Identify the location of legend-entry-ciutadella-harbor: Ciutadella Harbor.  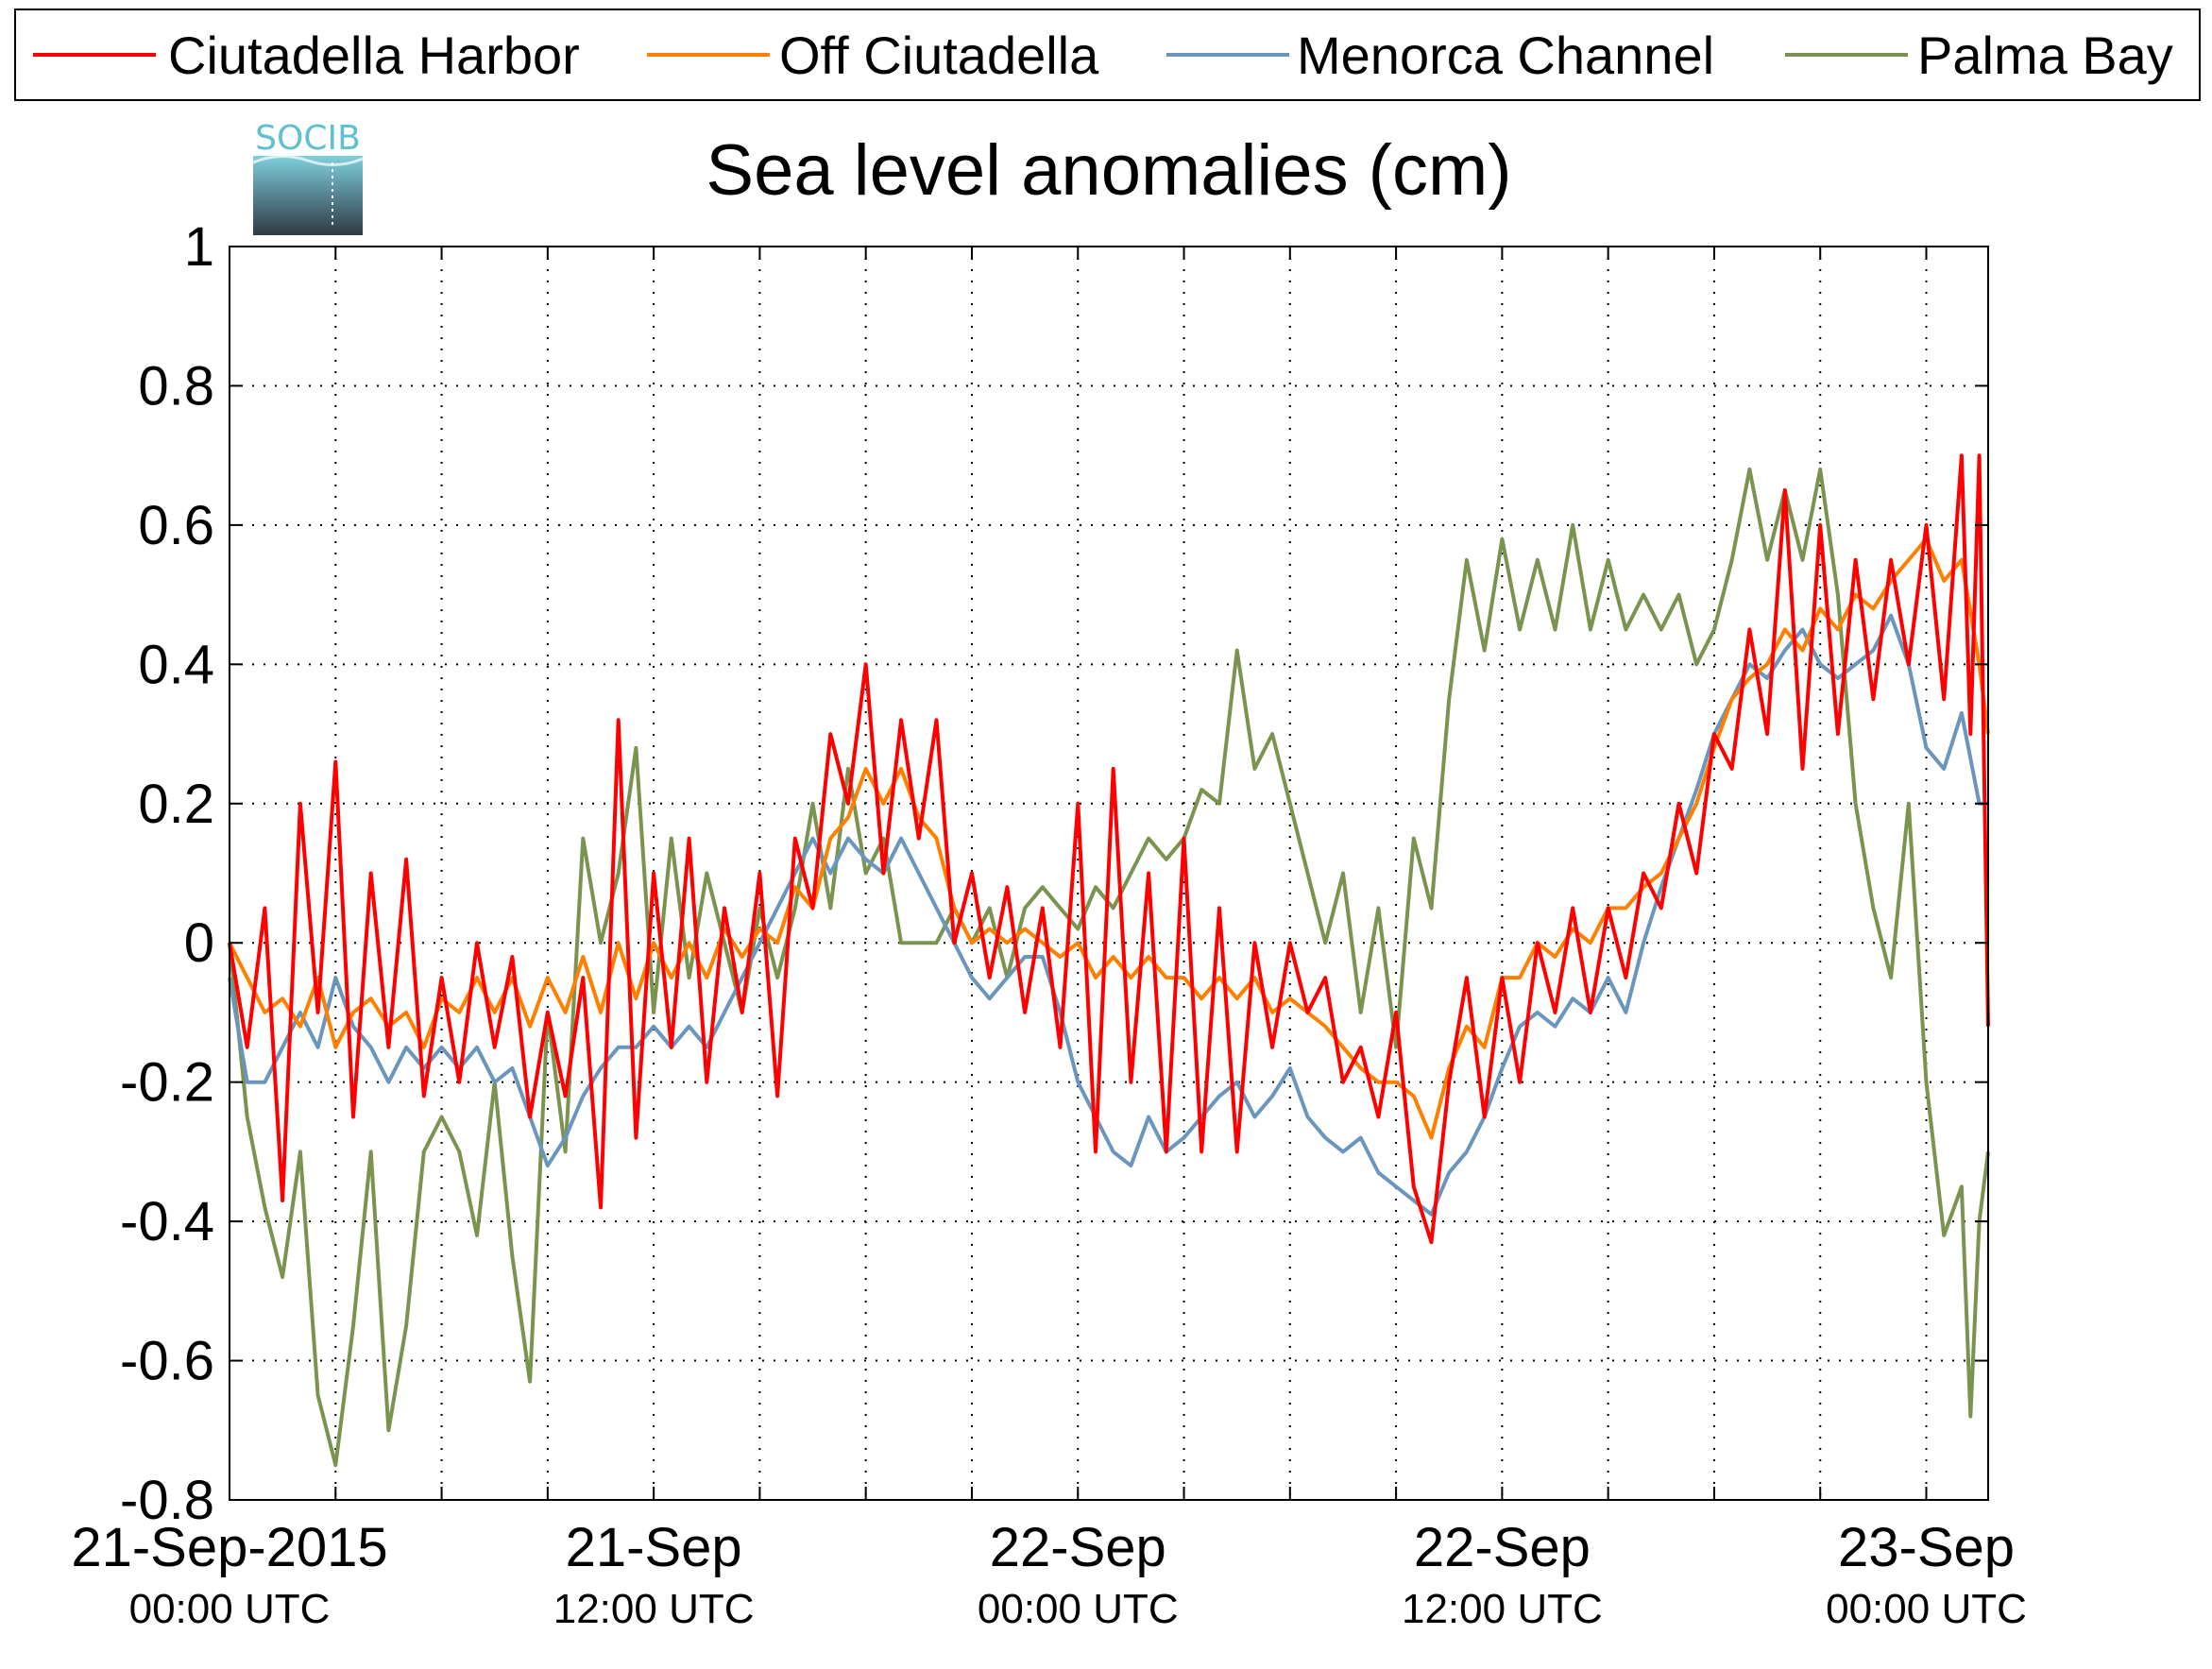
(306, 56).